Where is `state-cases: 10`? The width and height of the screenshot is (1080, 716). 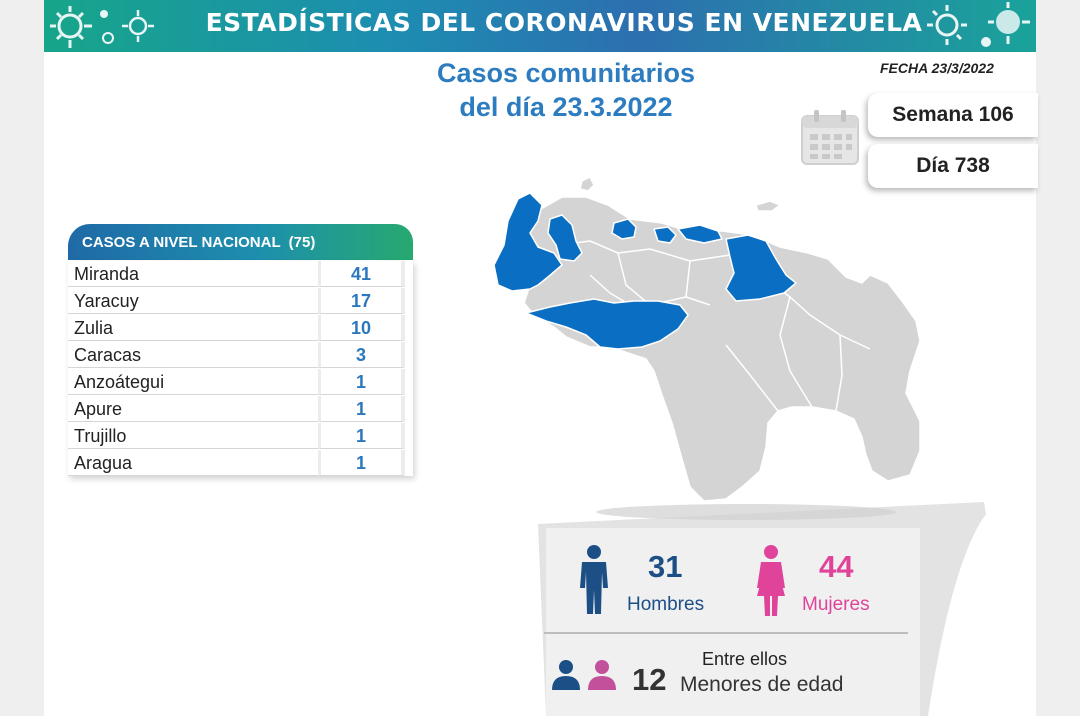 state-cases: 10 is located at coordinates (361, 328).